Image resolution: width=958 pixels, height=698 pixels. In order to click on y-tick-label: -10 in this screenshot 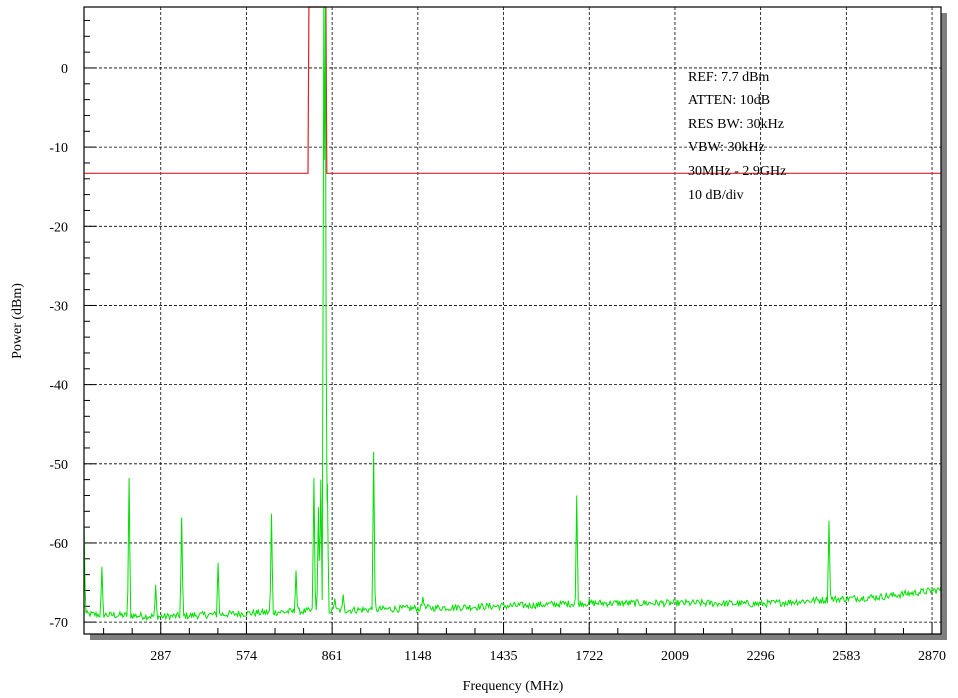, I will do `click(58, 148)`.